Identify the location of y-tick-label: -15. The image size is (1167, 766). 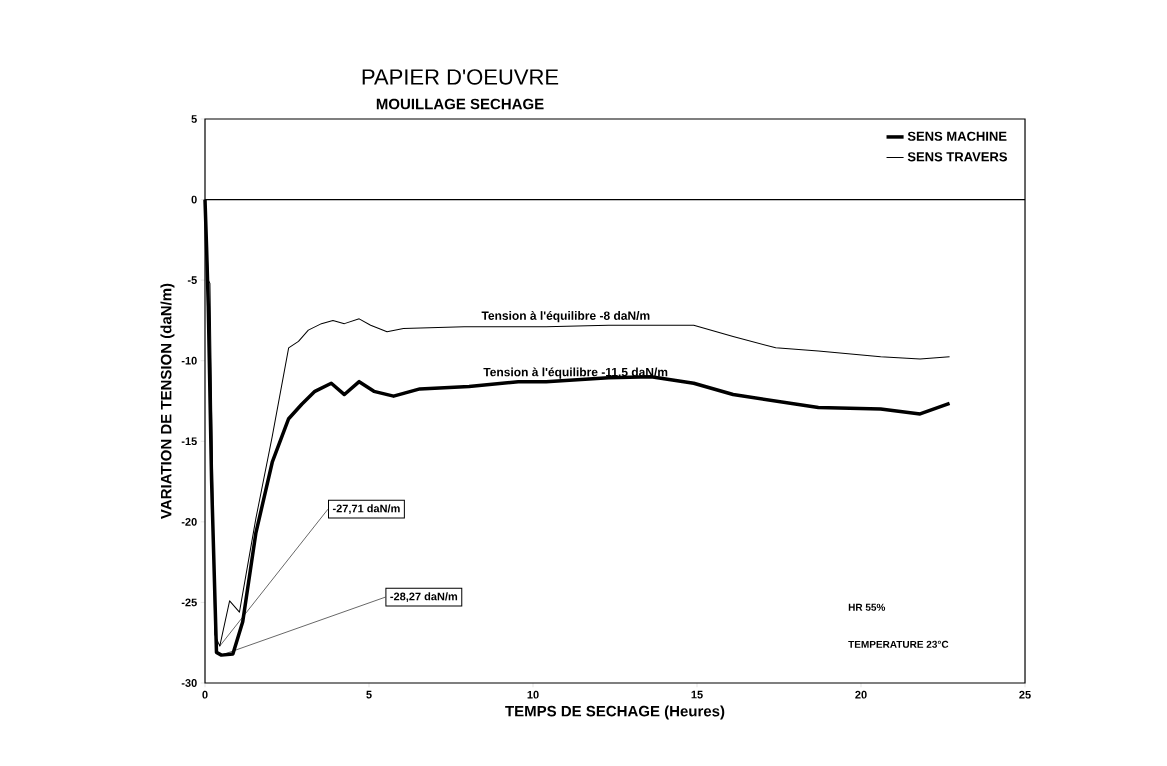
(189, 441).